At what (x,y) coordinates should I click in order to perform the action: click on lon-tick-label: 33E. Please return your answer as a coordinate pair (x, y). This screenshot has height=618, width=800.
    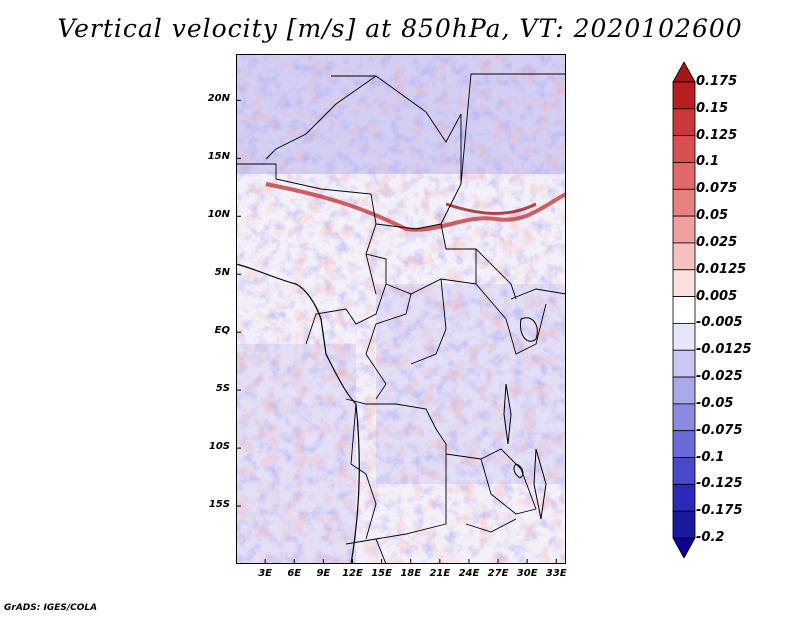
    Looking at the image, I should click on (556, 573).